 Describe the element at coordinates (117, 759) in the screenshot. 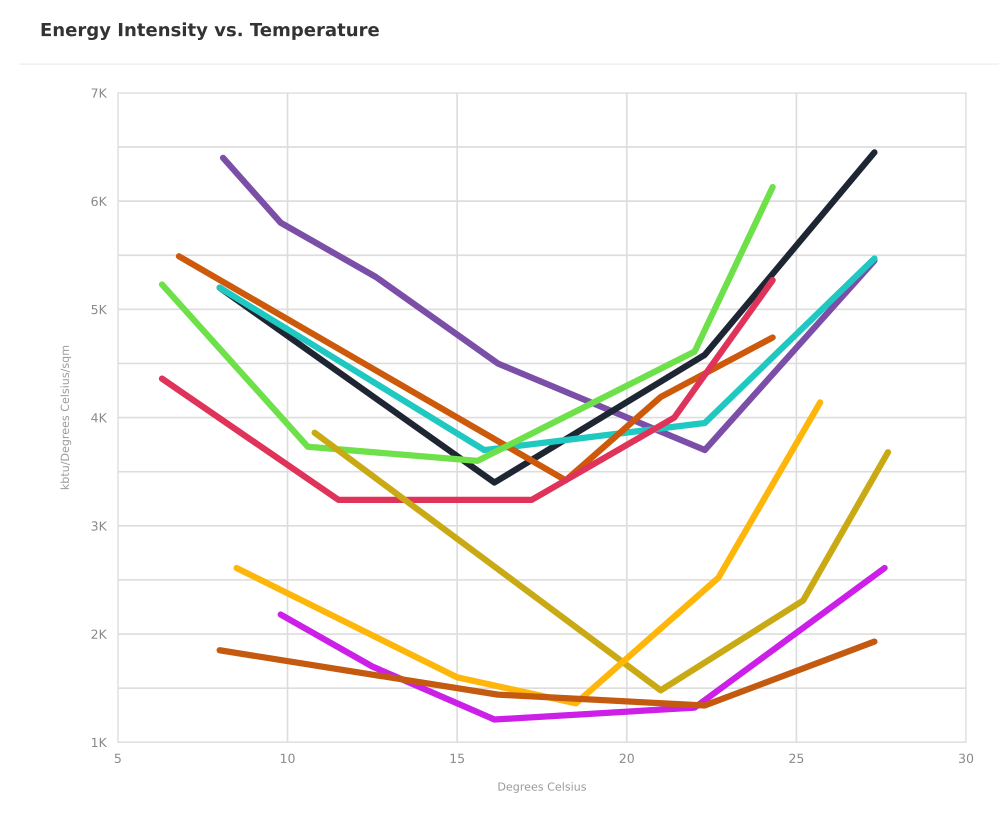

I see `x-tick-label: 5` at that location.